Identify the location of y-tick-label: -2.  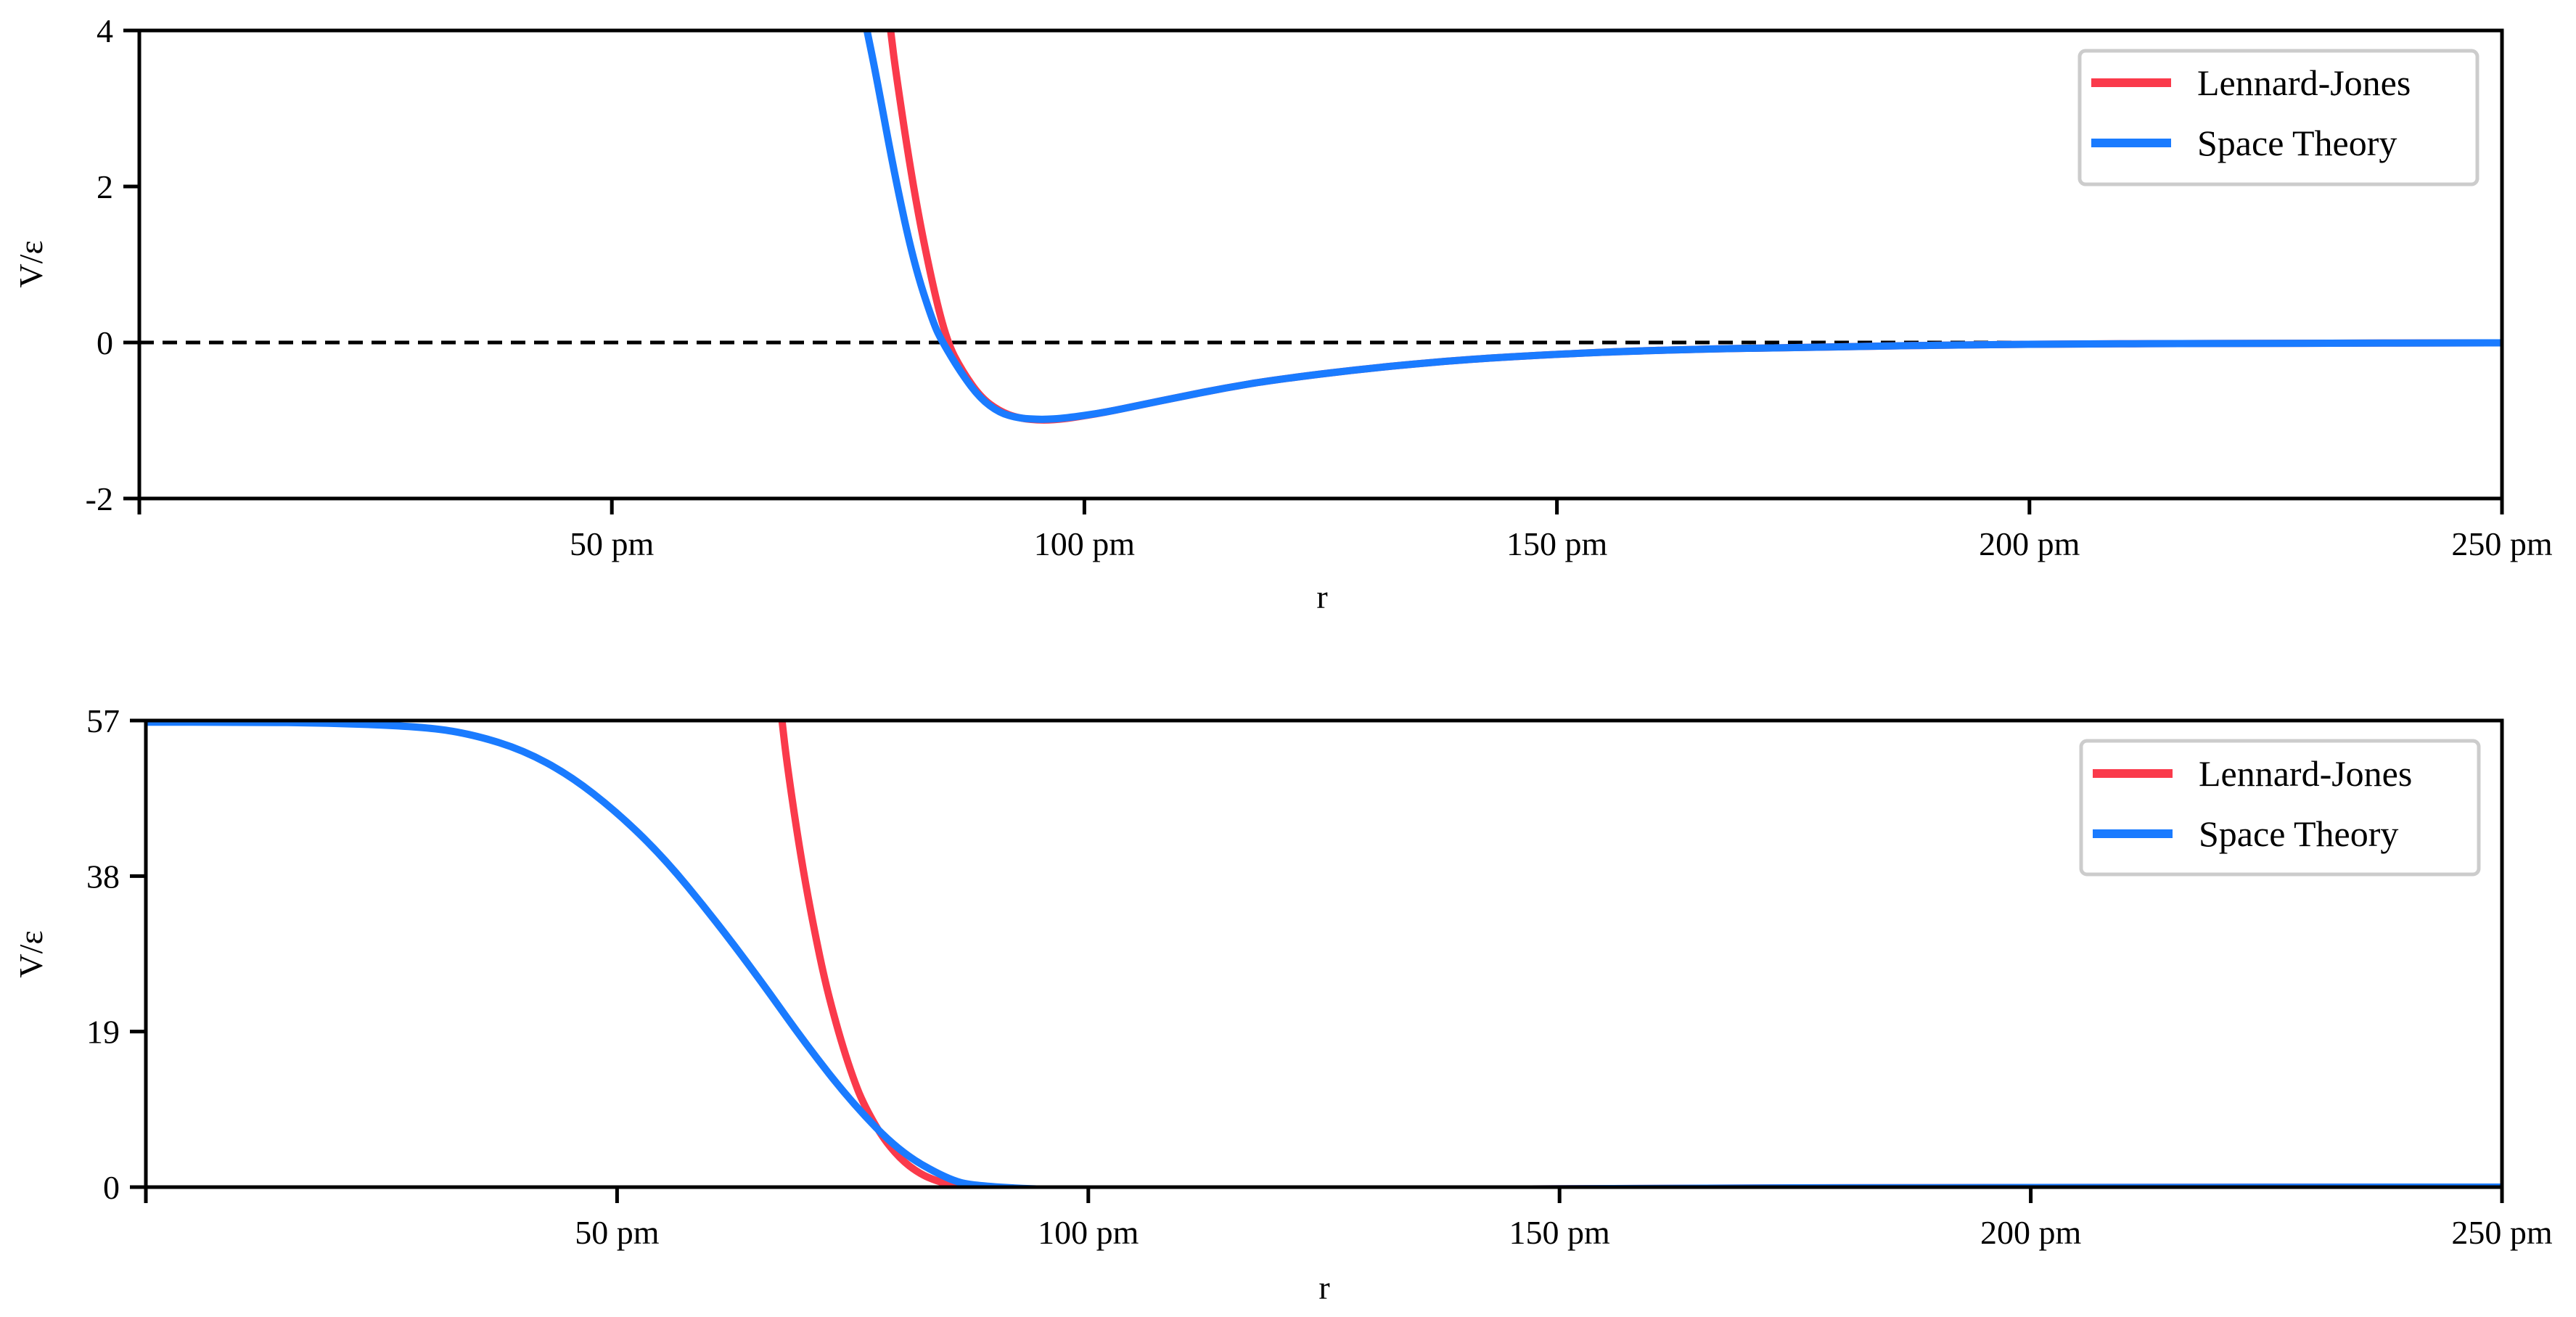
(99, 498).